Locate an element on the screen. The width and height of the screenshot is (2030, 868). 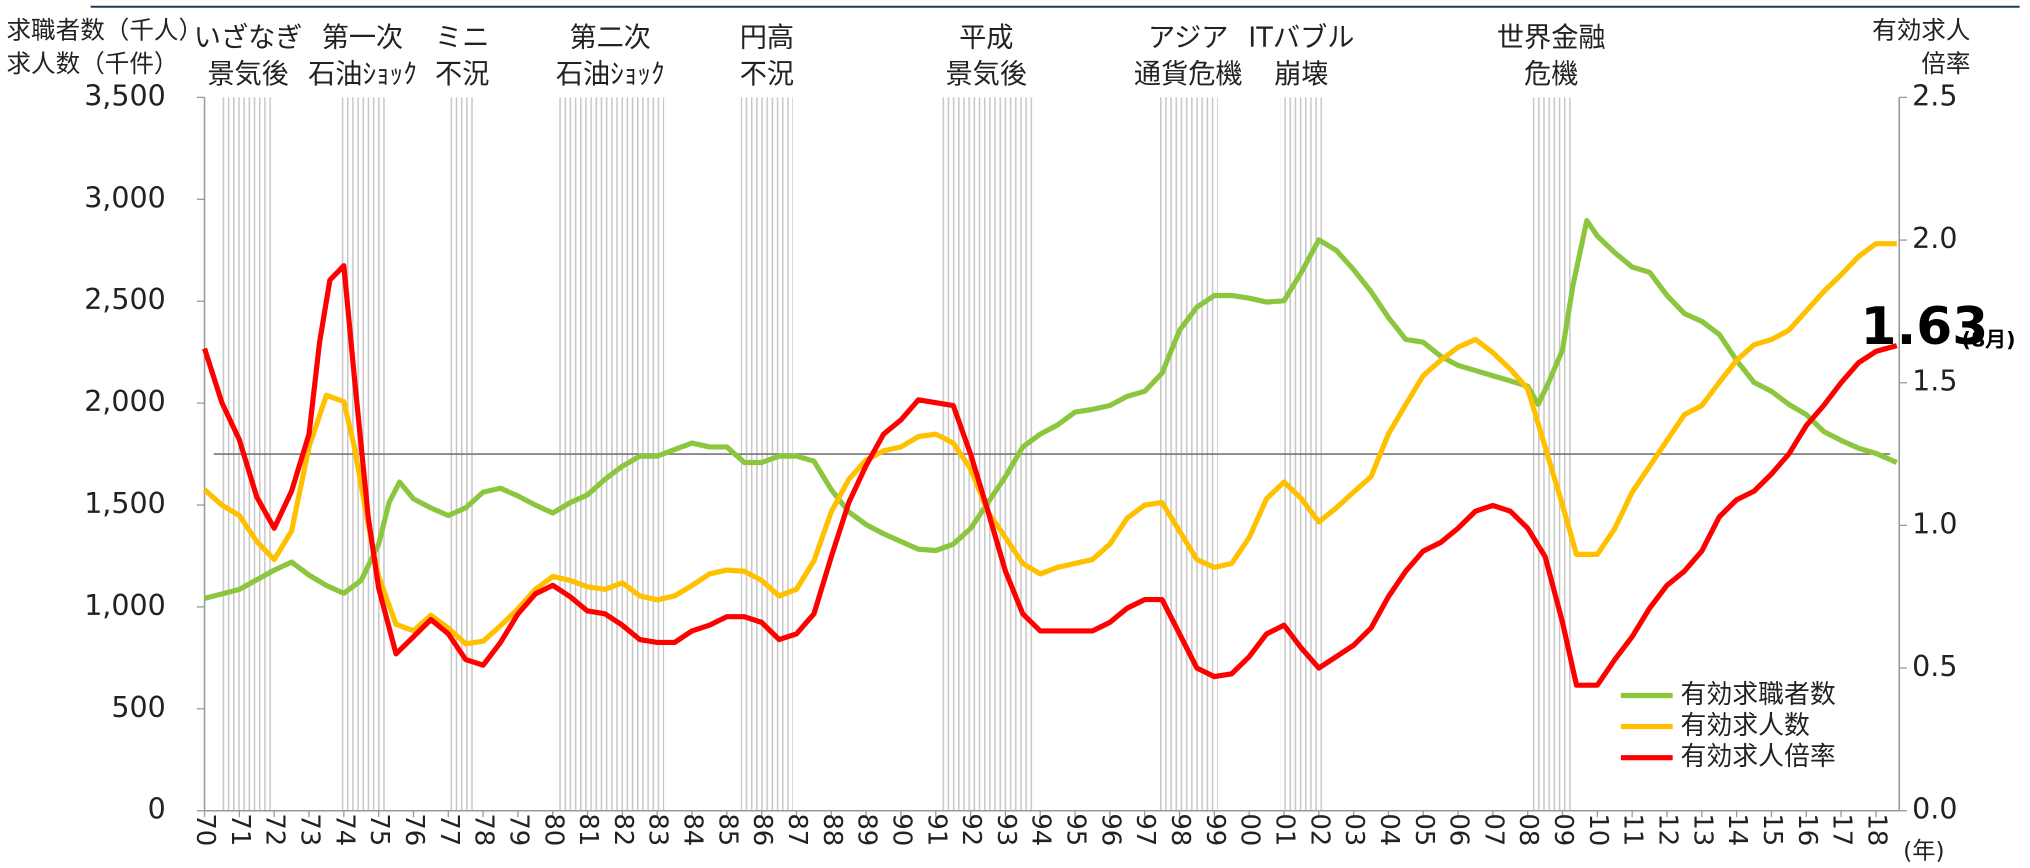
x-tick-label: 11 is located at coordinates (1633, 829).